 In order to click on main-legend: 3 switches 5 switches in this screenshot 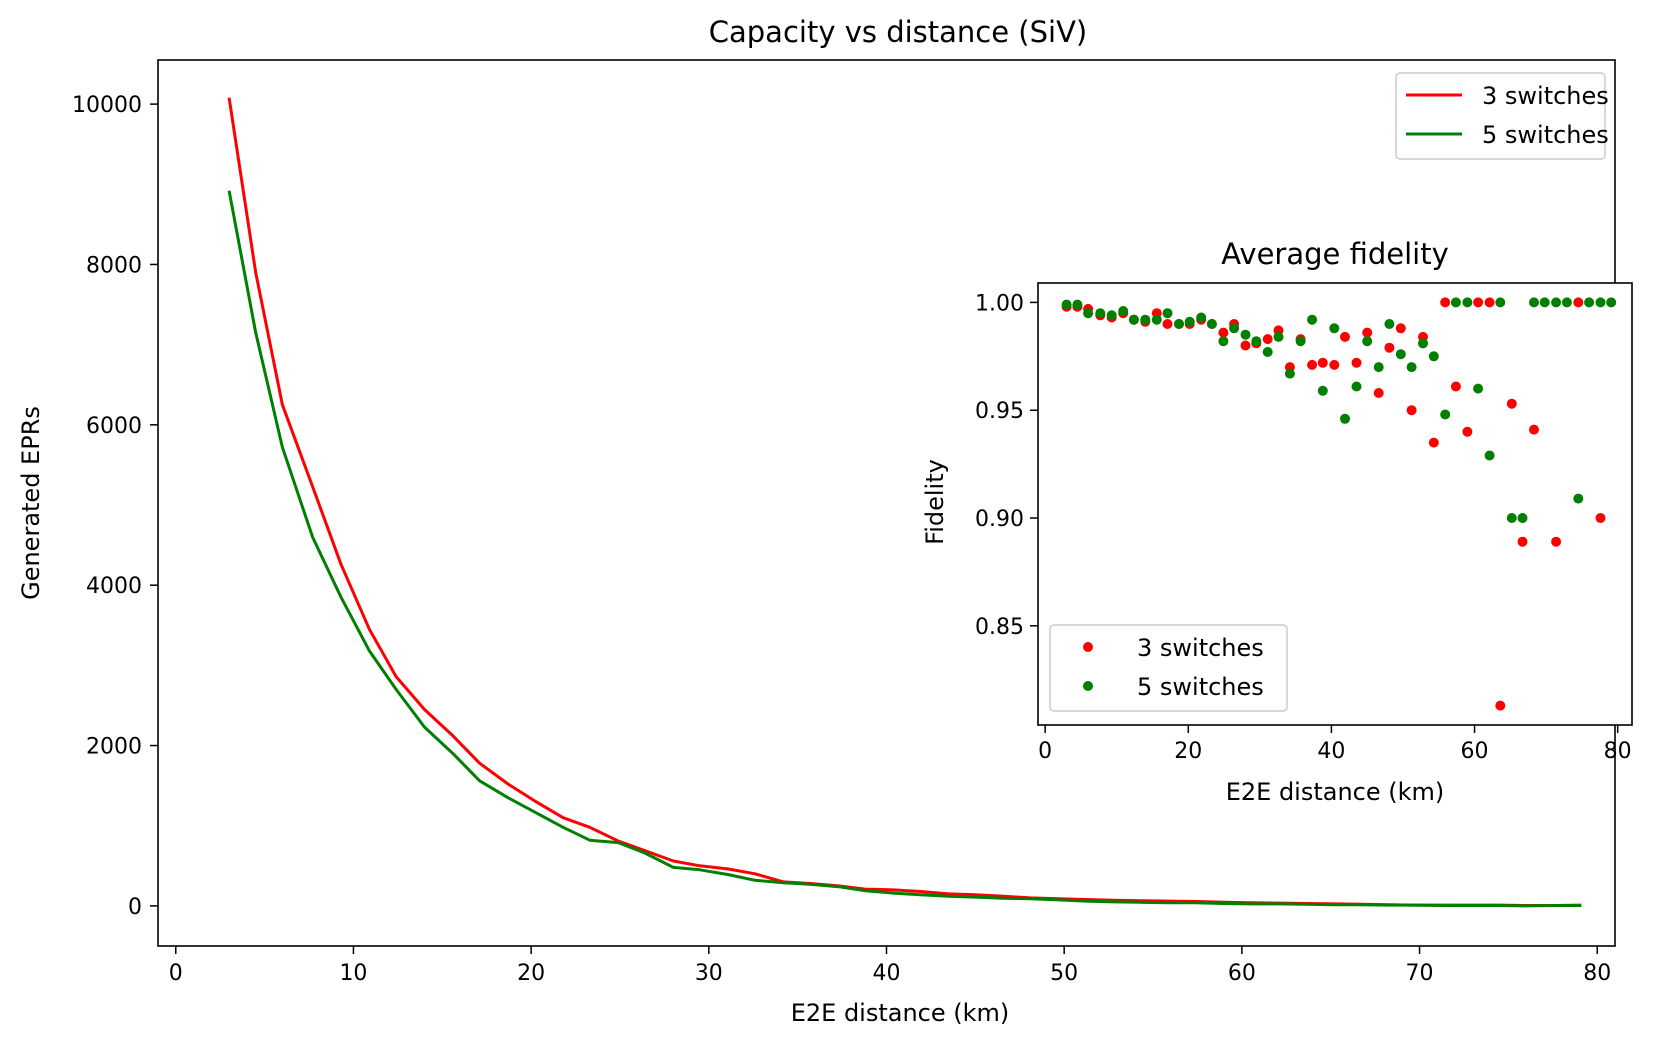, I will do `click(1502, 116)`.